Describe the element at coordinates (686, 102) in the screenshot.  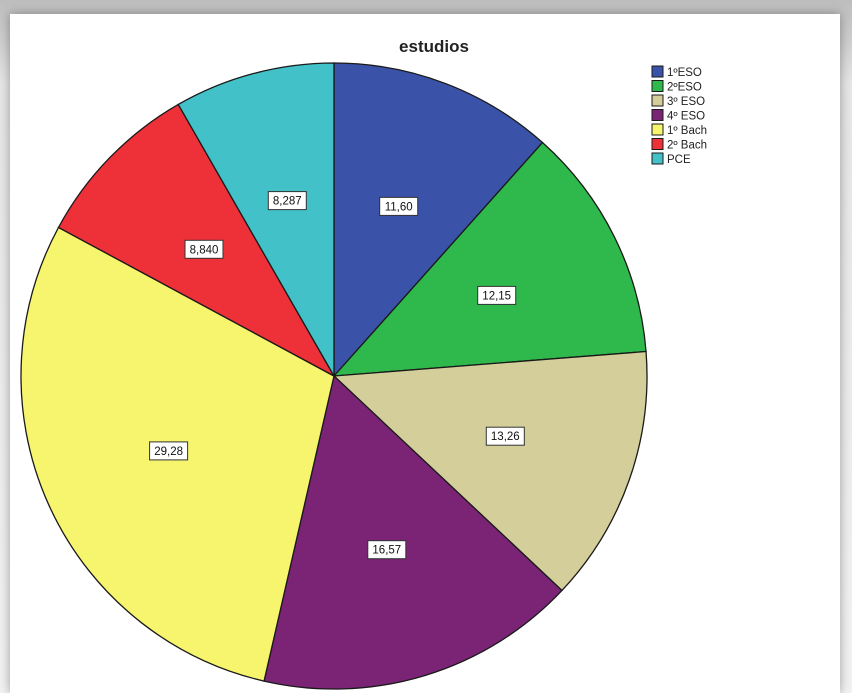
I see `legend-label: 3º ESO` at that location.